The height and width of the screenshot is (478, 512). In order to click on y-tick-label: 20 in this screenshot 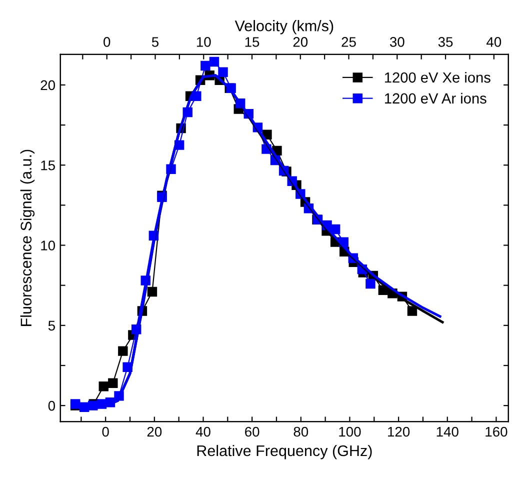, I will do `click(48, 85)`.